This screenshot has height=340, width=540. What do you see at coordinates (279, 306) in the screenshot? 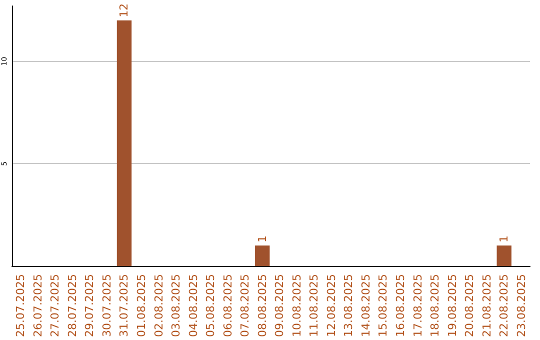
I see `x-tick-label: 09.08.2025` at bounding box center [279, 306].